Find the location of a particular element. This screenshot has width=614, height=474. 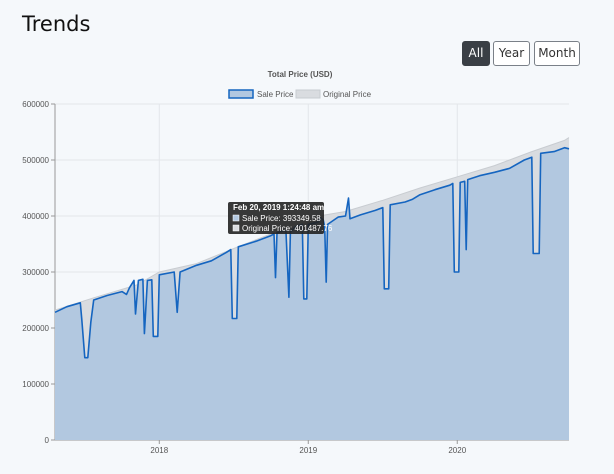

y-tick-label: 600000 is located at coordinates (35, 104).